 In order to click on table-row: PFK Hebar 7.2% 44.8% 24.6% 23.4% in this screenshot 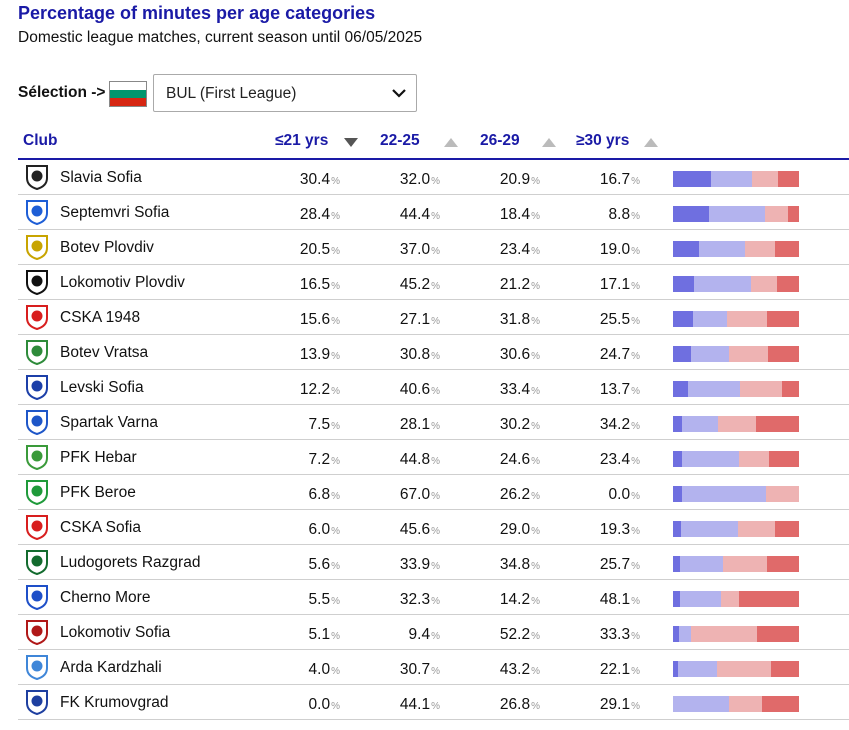, I will do `click(433, 457)`.